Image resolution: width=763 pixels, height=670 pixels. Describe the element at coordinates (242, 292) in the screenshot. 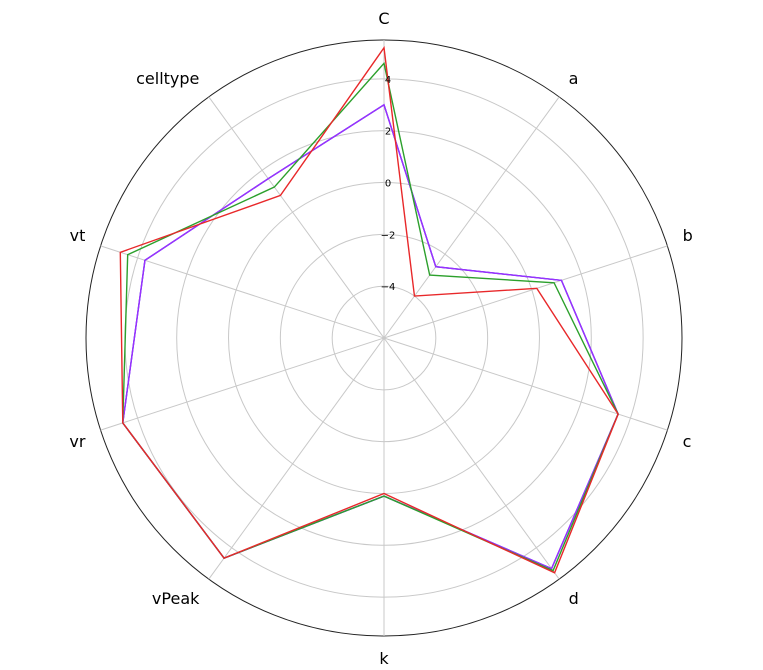

I see `spoke-vt` at that location.